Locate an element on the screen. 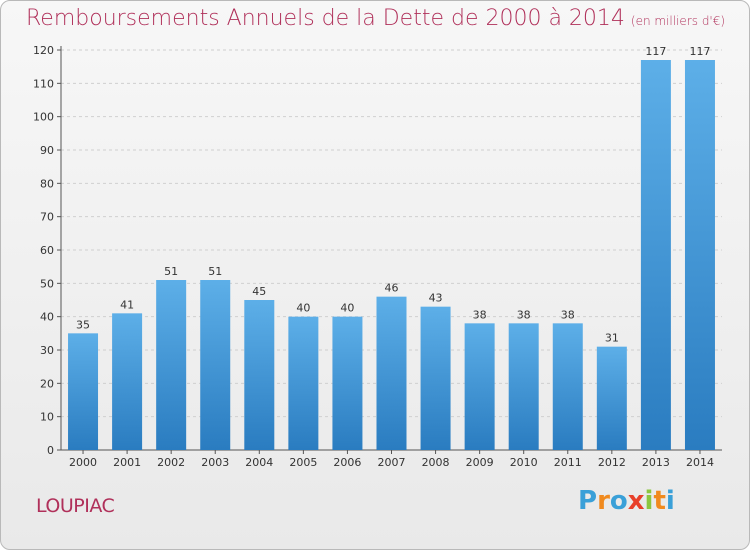 Image resolution: width=750 pixels, height=550 pixels. commune-name: LOUPIAC is located at coordinates (75, 506).